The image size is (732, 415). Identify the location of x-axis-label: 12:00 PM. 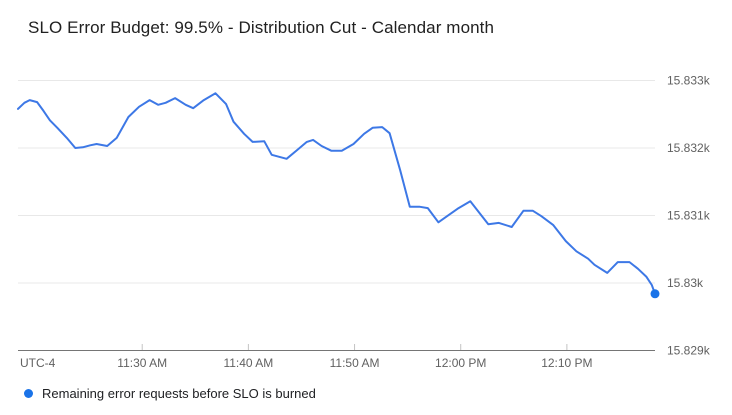
(460, 363).